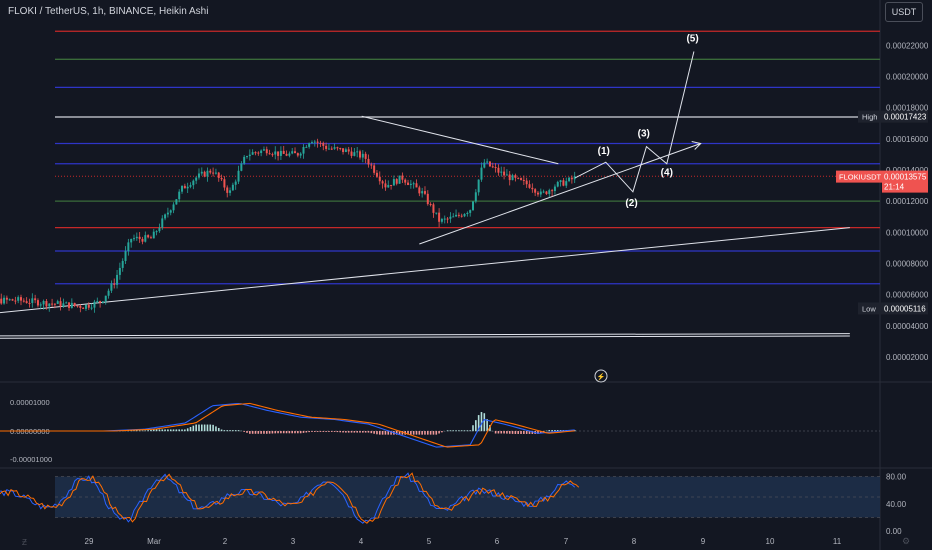  I want to click on currency-button: USDT, so click(904, 12).